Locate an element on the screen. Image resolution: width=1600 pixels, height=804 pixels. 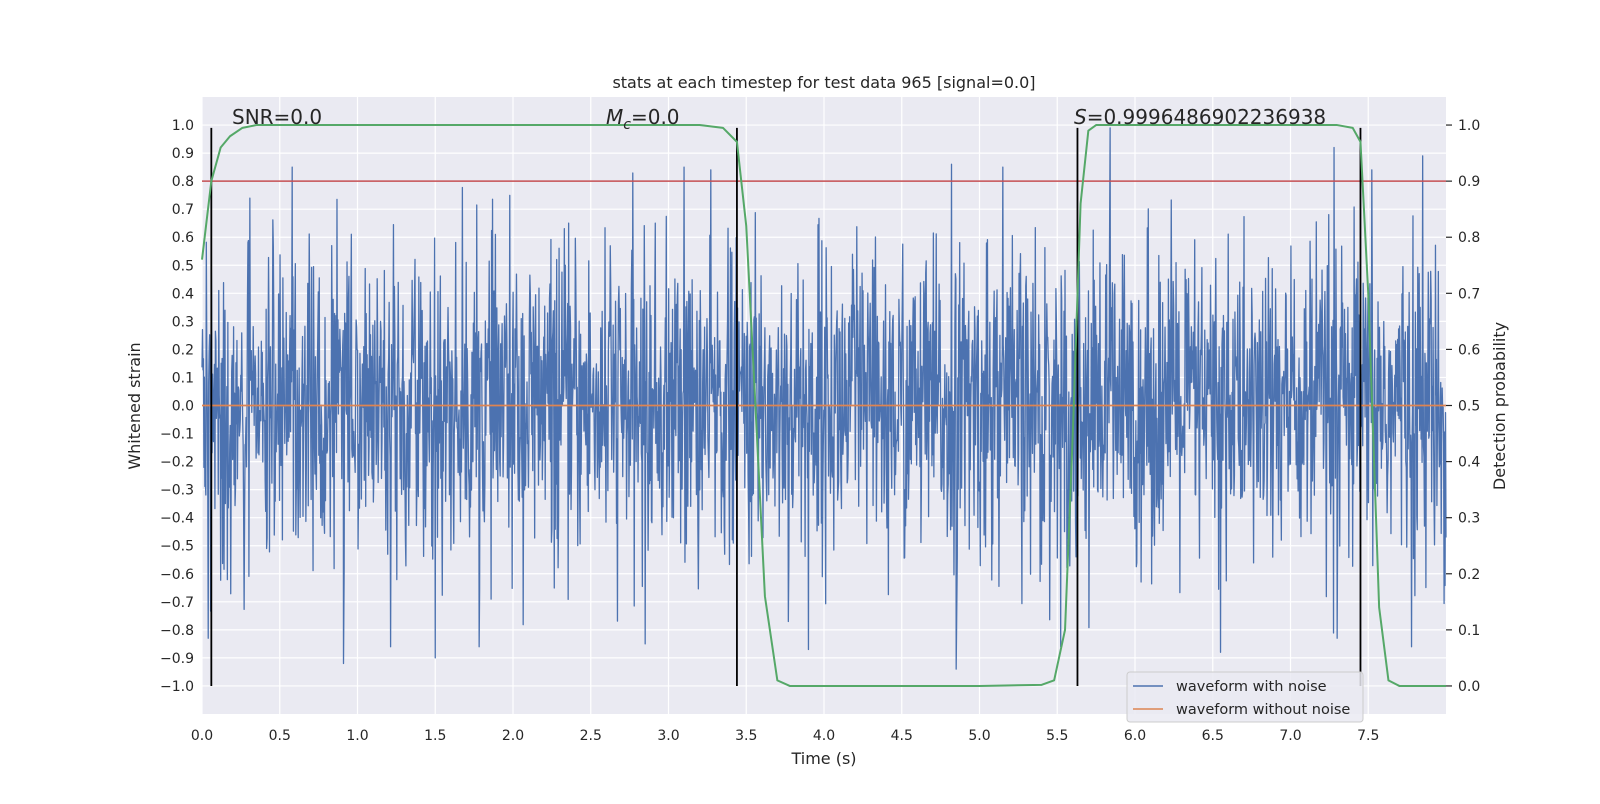
y-tick-label: −0.3 is located at coordinates (177, 491).